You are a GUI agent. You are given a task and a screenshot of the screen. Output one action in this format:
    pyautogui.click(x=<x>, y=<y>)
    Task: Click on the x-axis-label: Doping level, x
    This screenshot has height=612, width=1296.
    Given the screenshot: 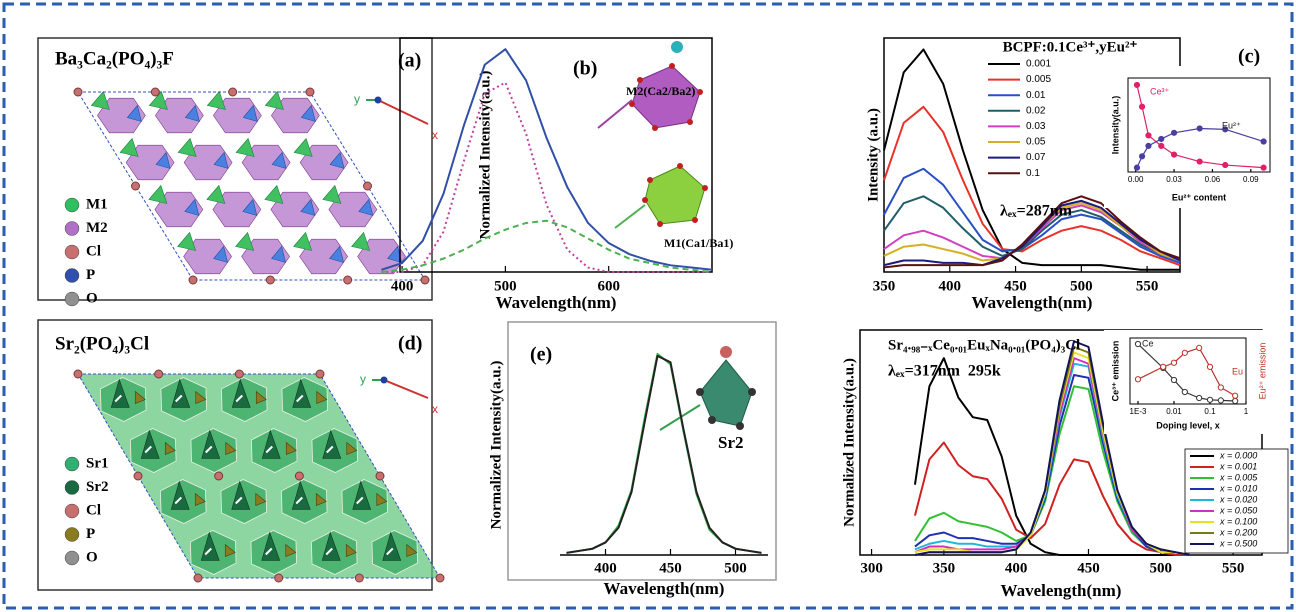 What is the action you would take?
    pyautogui.click(x=1188, y=425)
    